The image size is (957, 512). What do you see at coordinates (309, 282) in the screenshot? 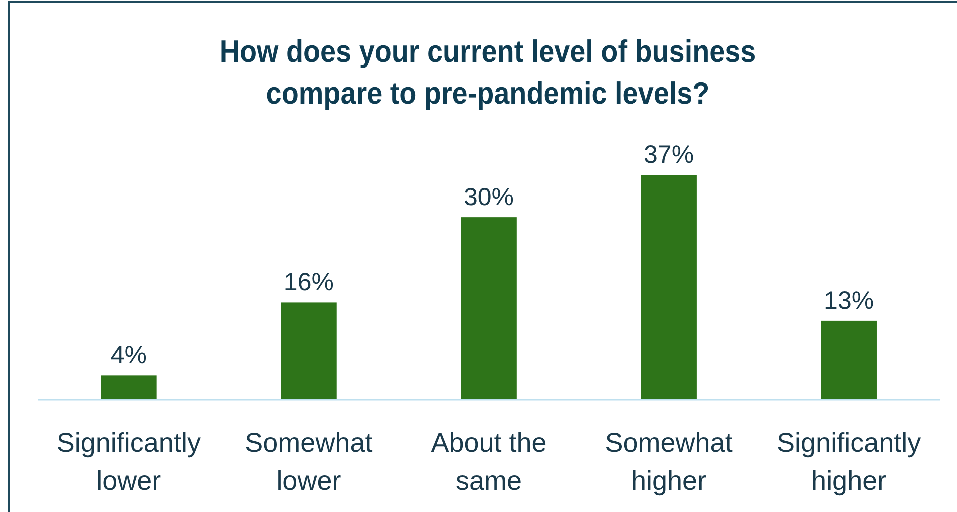
I see `data-label: 16%` at bounding box center [309, 282].